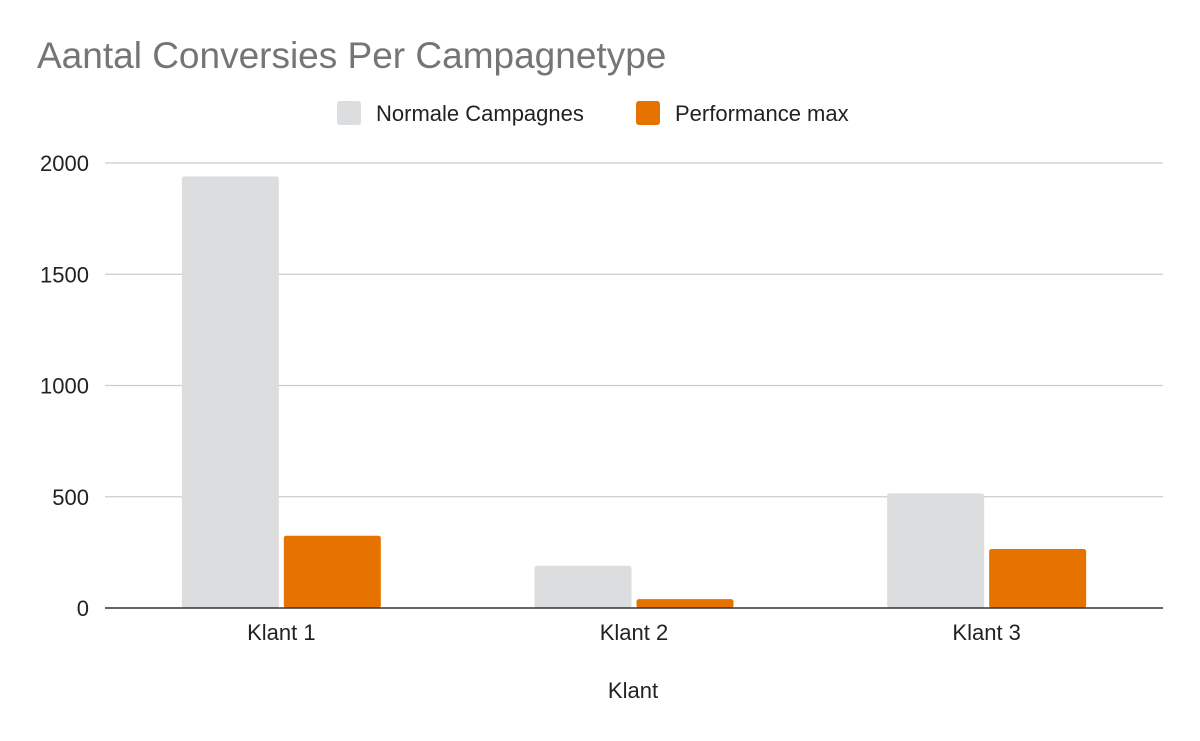 This screenshot has height=741, width=1200. What do you see at coordinates (70, 497) in the screenshot?
I see `y-tick-label-500: 500` at bounding box center [70, 497].